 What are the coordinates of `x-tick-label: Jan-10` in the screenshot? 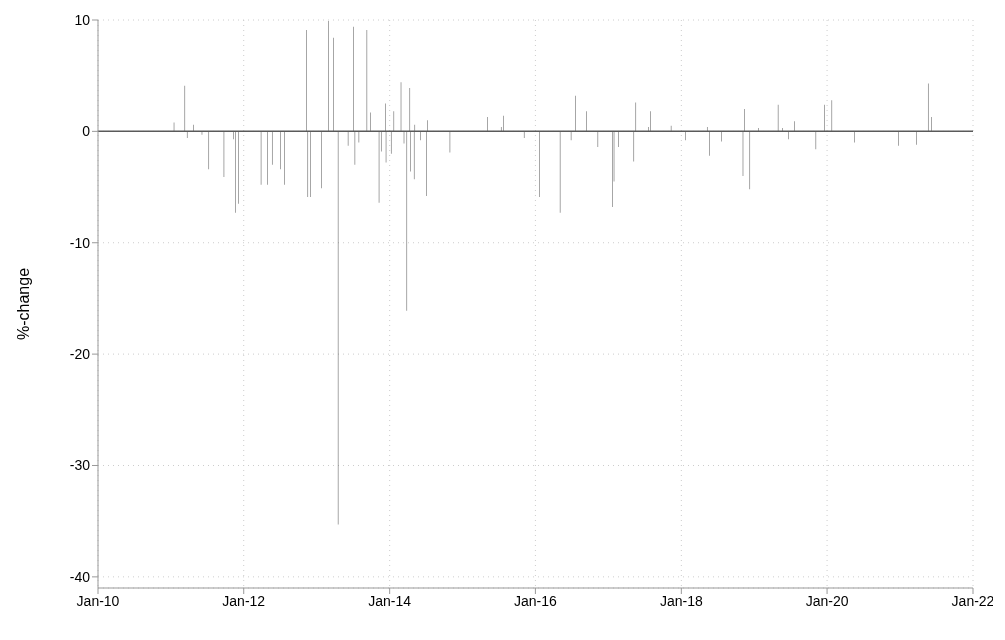 It's located at (98, 600).